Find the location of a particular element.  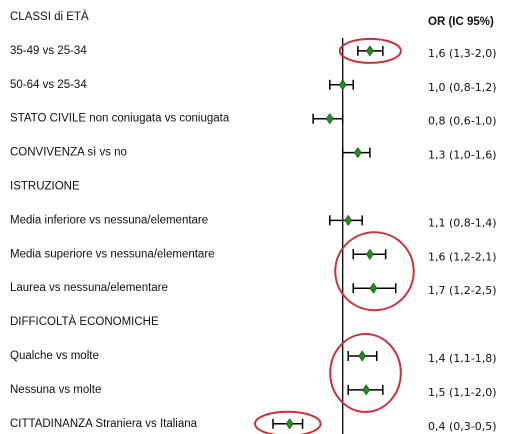

row-label: STATO CIVILE non coniugata vs coniugata is located at coordinates (120, 119).